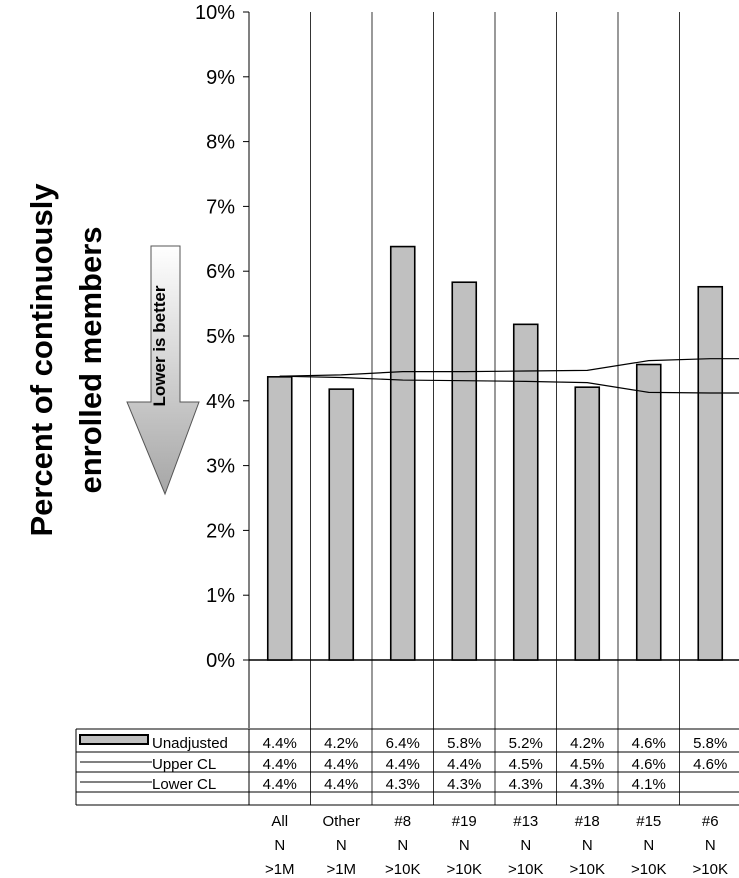 The width and height of the screenshot is (739, 878). I want to click on y-tick-label: 1%, so click(220, 596).